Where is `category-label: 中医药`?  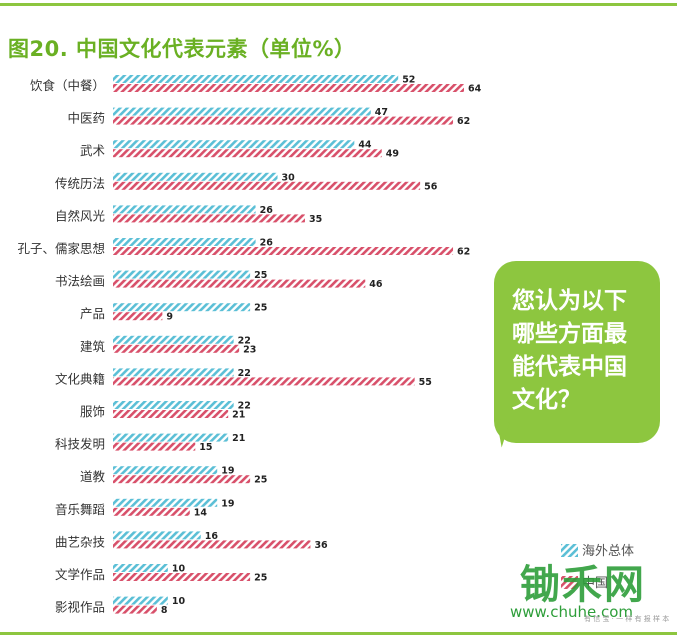 category-label: 中医药 is located at coordinates (86, 118).